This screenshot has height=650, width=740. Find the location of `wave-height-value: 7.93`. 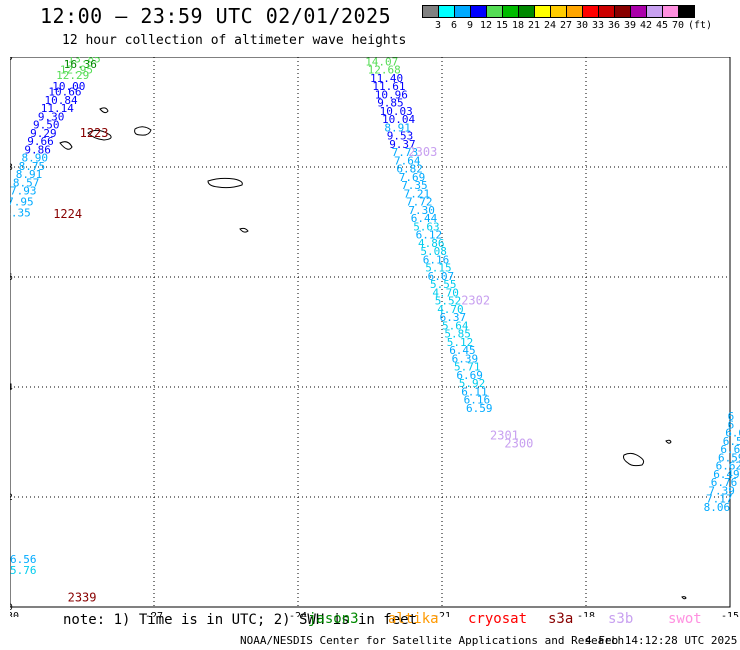

wave-height-value: 7.93 is located at coordinates (23, 191).